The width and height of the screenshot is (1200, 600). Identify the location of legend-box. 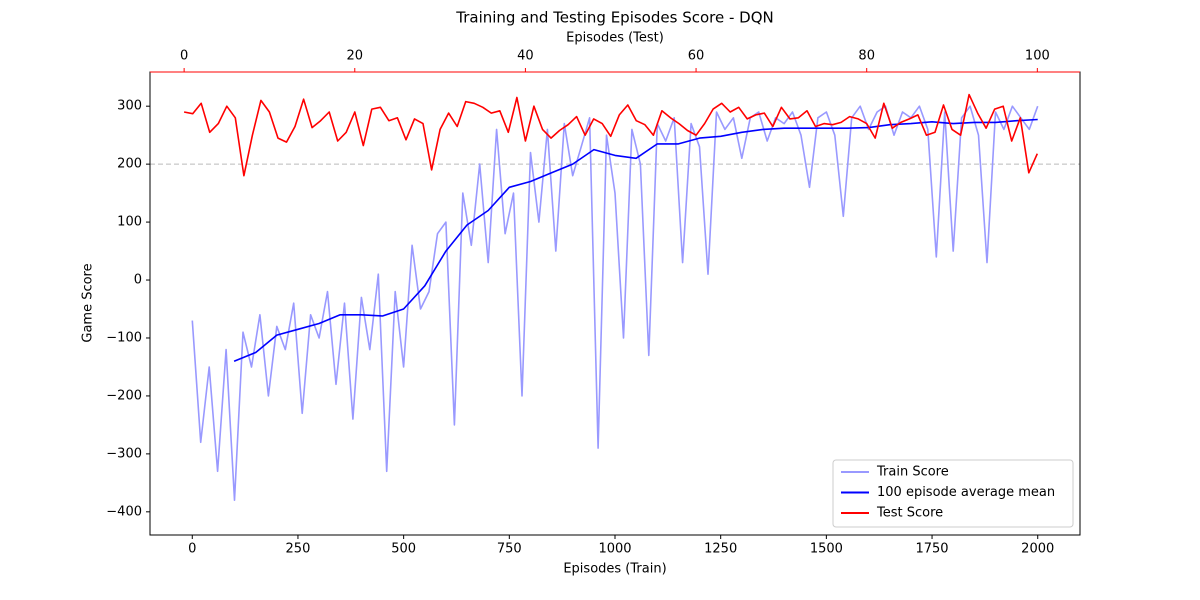
(953, 493).